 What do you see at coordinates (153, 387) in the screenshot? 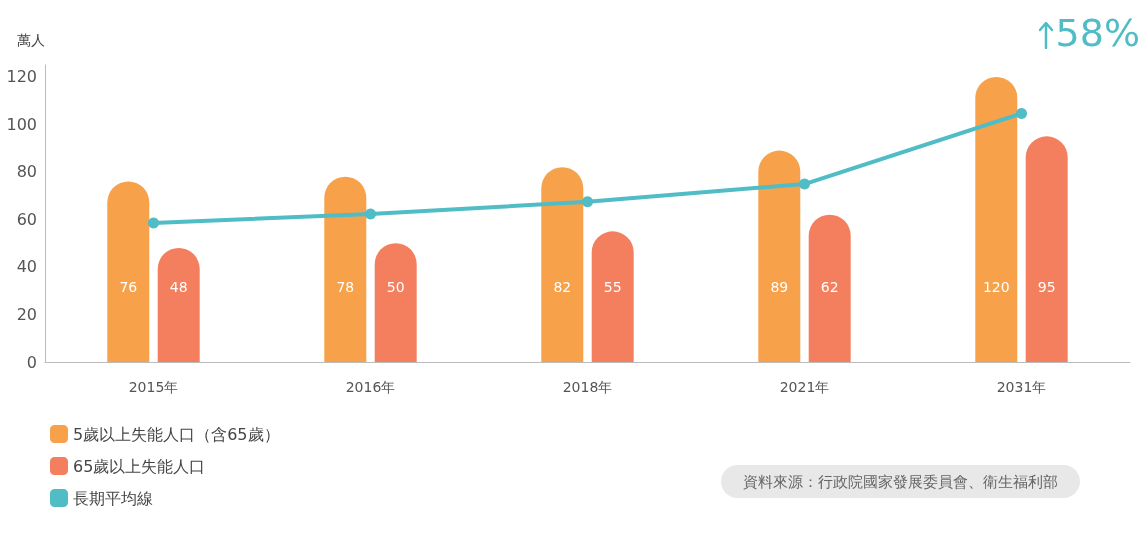
I see `x-tick-label: 2015年` at bounding box center [153, 387].